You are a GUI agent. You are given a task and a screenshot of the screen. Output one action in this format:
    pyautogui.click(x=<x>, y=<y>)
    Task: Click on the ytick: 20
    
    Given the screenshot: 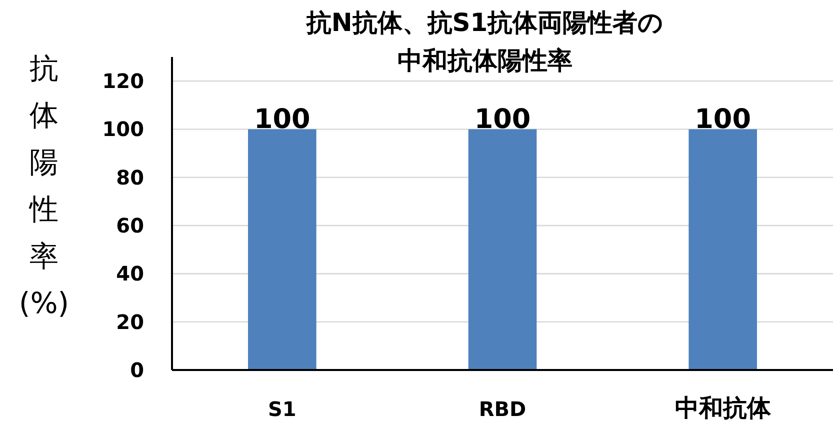 What is the action you would take?
    pyautogui.click(x=130, y=322)
    